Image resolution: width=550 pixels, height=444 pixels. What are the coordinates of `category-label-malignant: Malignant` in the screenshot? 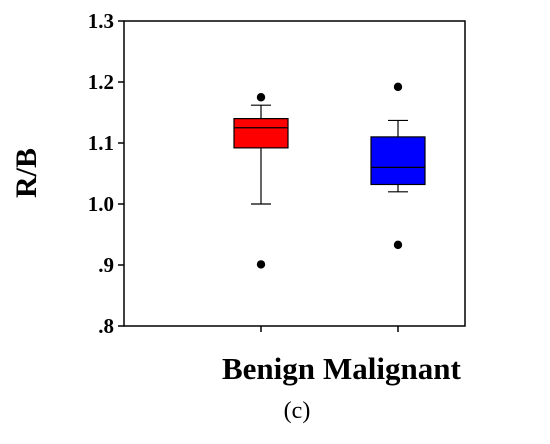 It's located at (392, 368).